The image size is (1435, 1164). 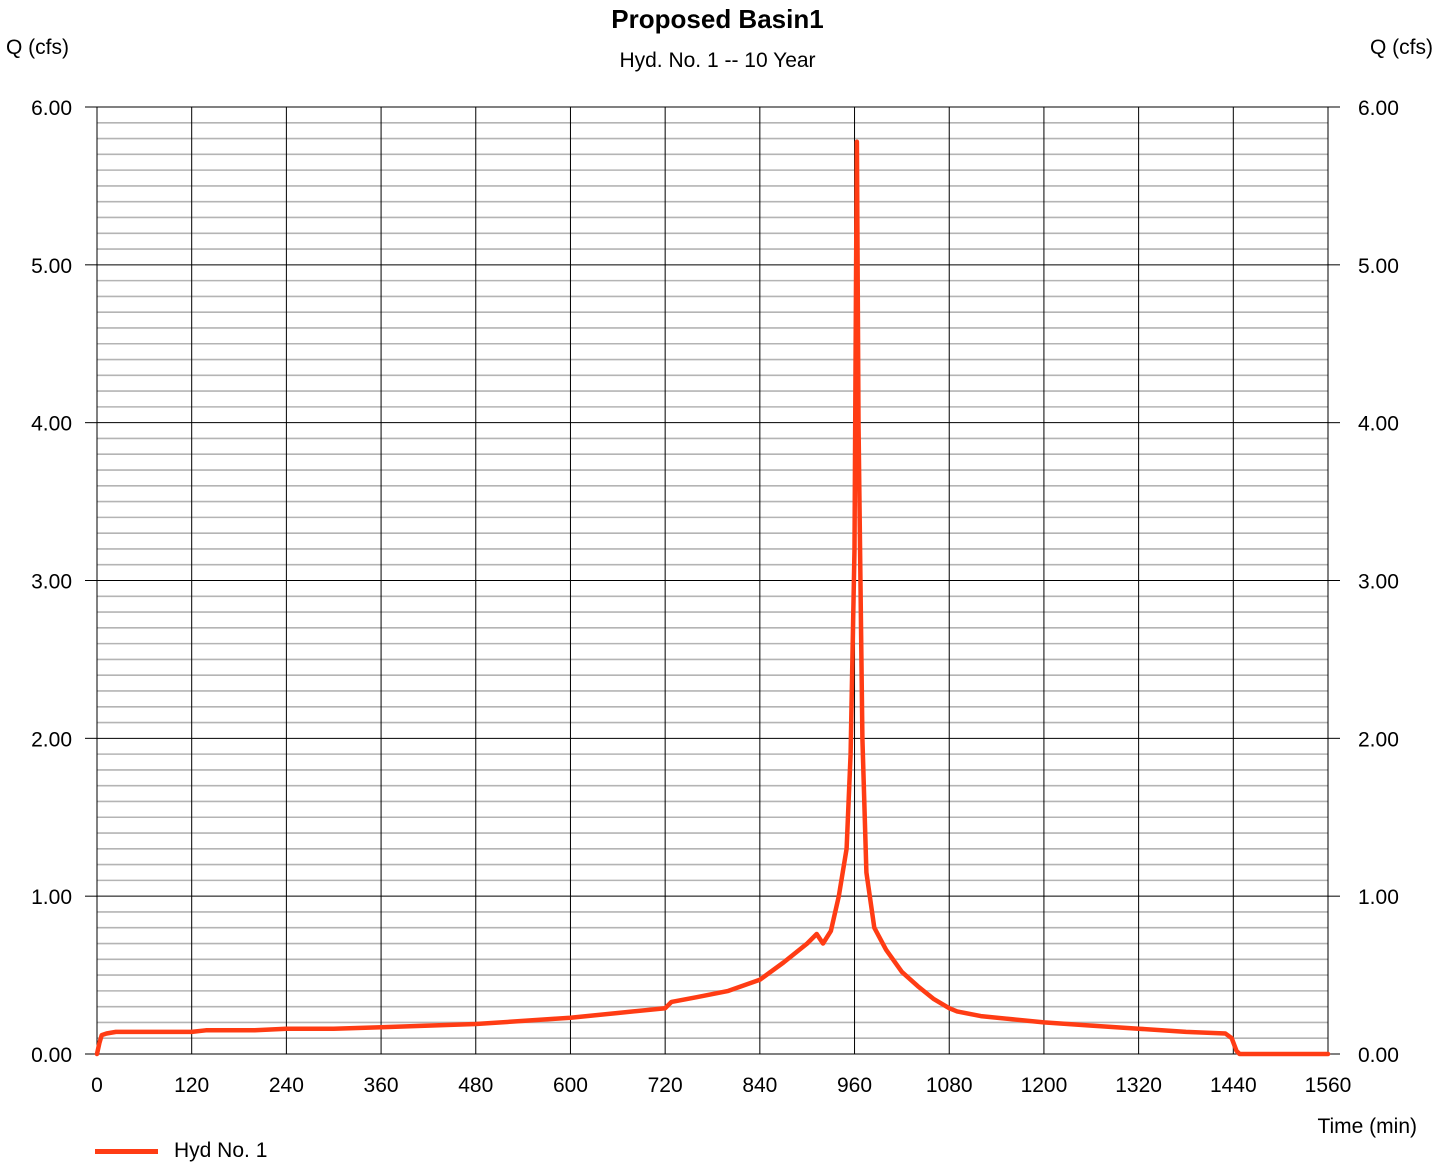 I want to click on y-tick-label-left: 0.00, so click(x=51, y=1055).